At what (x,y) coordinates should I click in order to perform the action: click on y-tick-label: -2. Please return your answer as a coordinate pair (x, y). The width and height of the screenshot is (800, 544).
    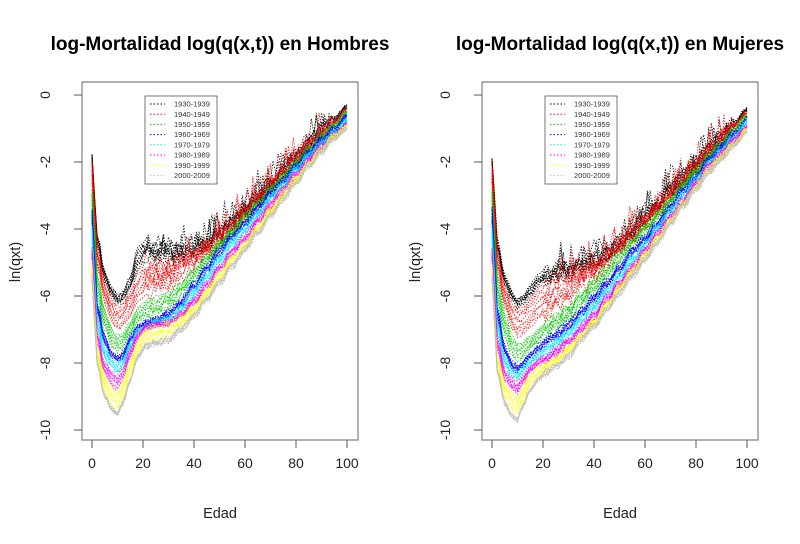
    Looking at the image, I should click on (45, 162).